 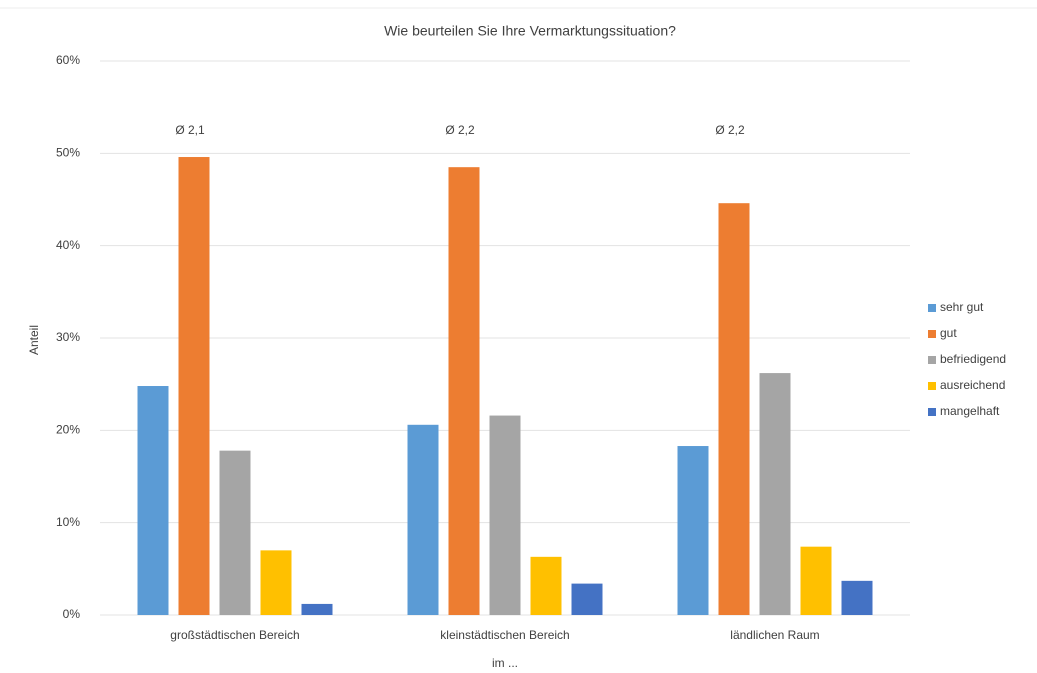 What do you see at coordinates (190, 130) in the screenshot?
I see `annotation: Ø 2,1` at bounding box center [190, 130].